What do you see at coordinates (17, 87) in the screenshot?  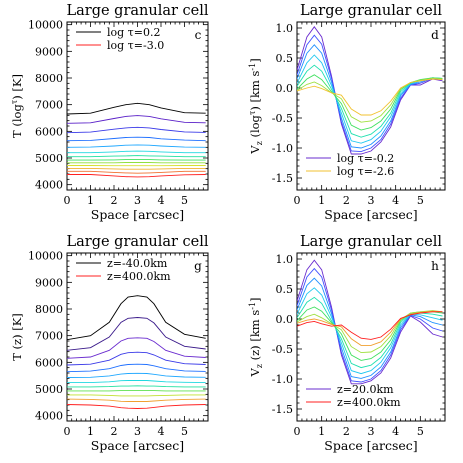 I see `y-axis-label-part: ) [K]` at bounding box center [17, 87].